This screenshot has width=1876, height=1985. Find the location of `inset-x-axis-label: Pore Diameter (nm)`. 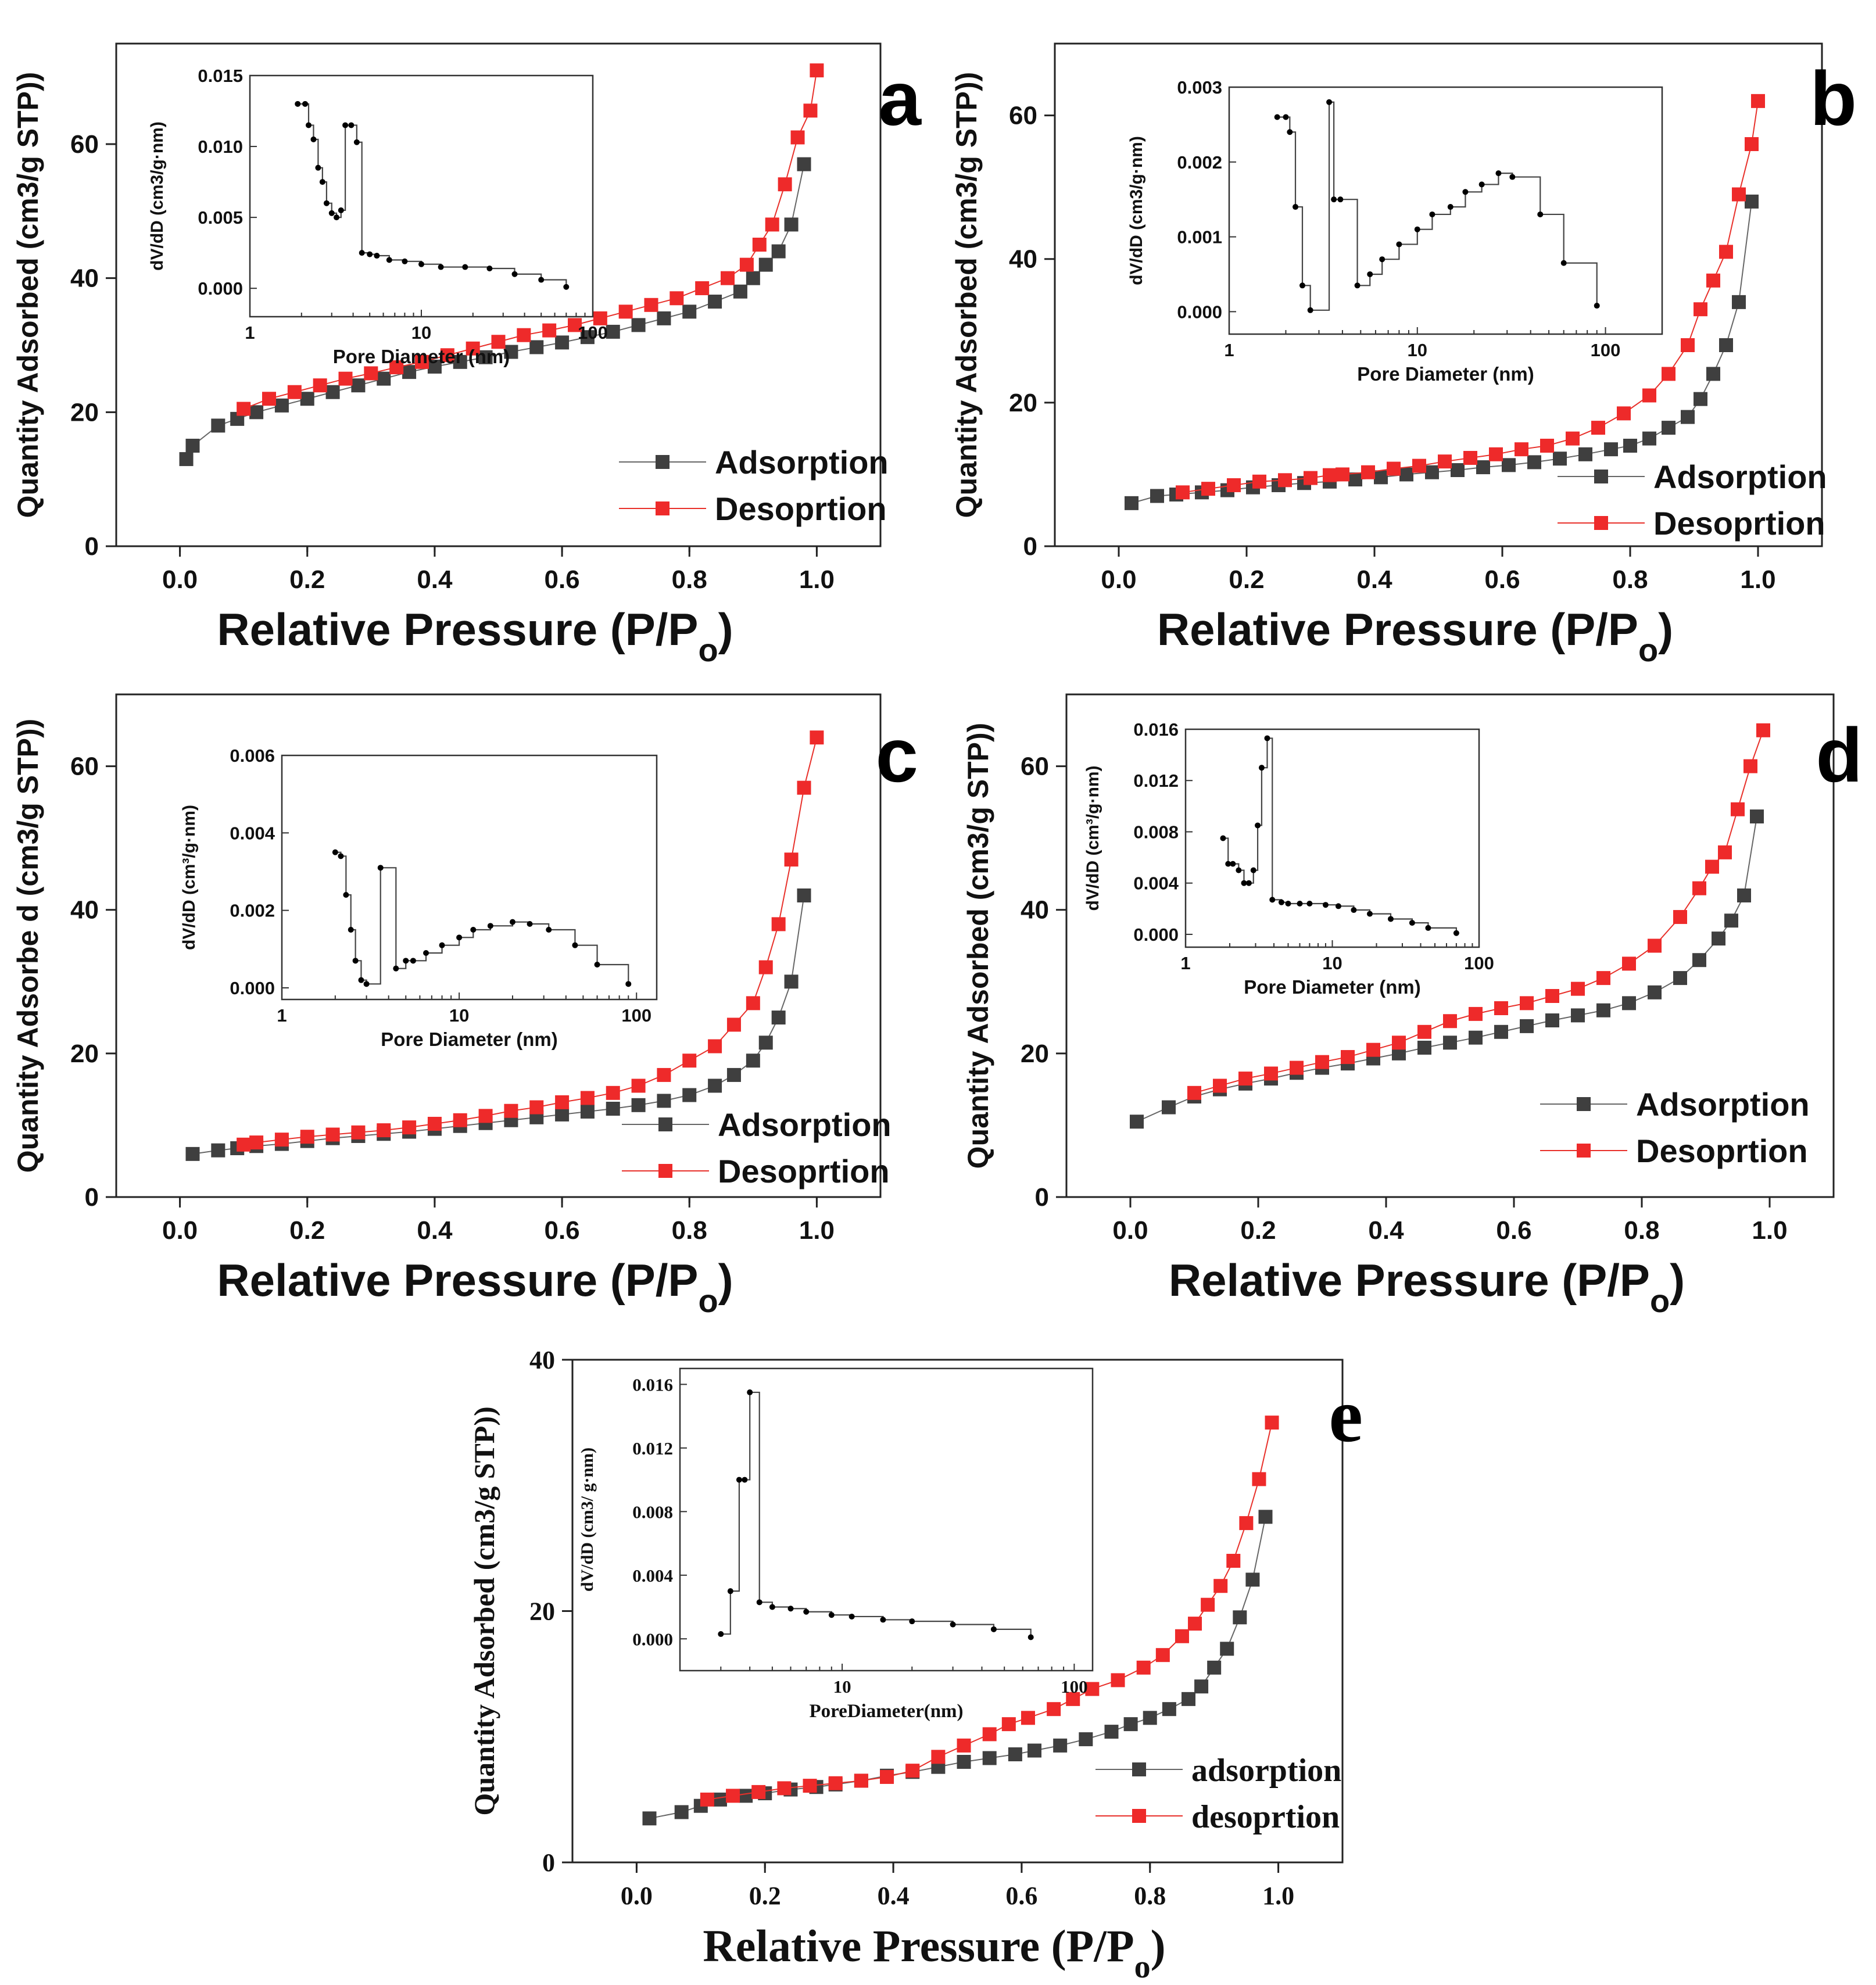

inset-x-axis-label: Pore Diameter (nm) is located at coordinates (469, 1040).